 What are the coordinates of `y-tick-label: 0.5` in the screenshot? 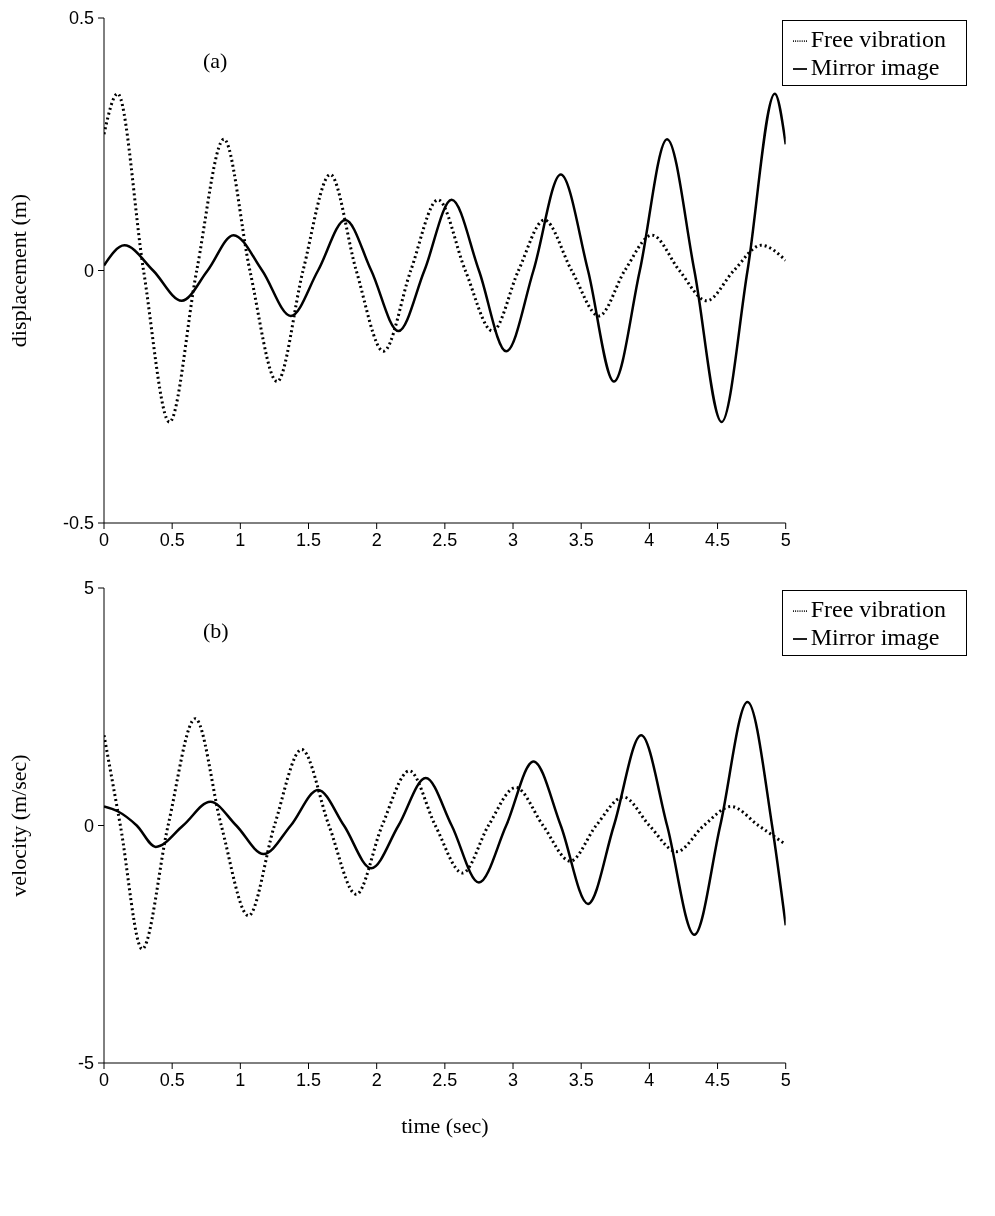 It's located at (81, 18).